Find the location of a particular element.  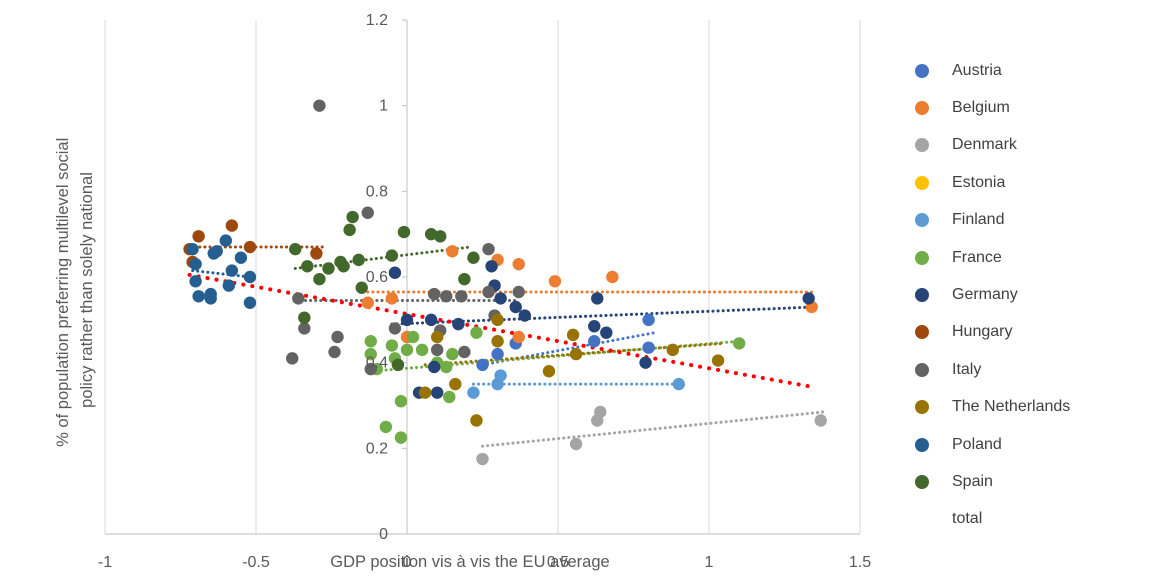

legend-item: Italy is located at coordinates (1040, 369).